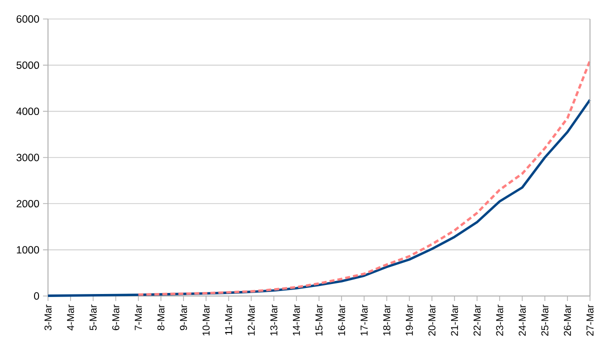 This screenshot has height=353, width=603. Describe the element at coordinates (138, 317) in the screenshot. I see `x-tick-label: 7-Mar` at that location.